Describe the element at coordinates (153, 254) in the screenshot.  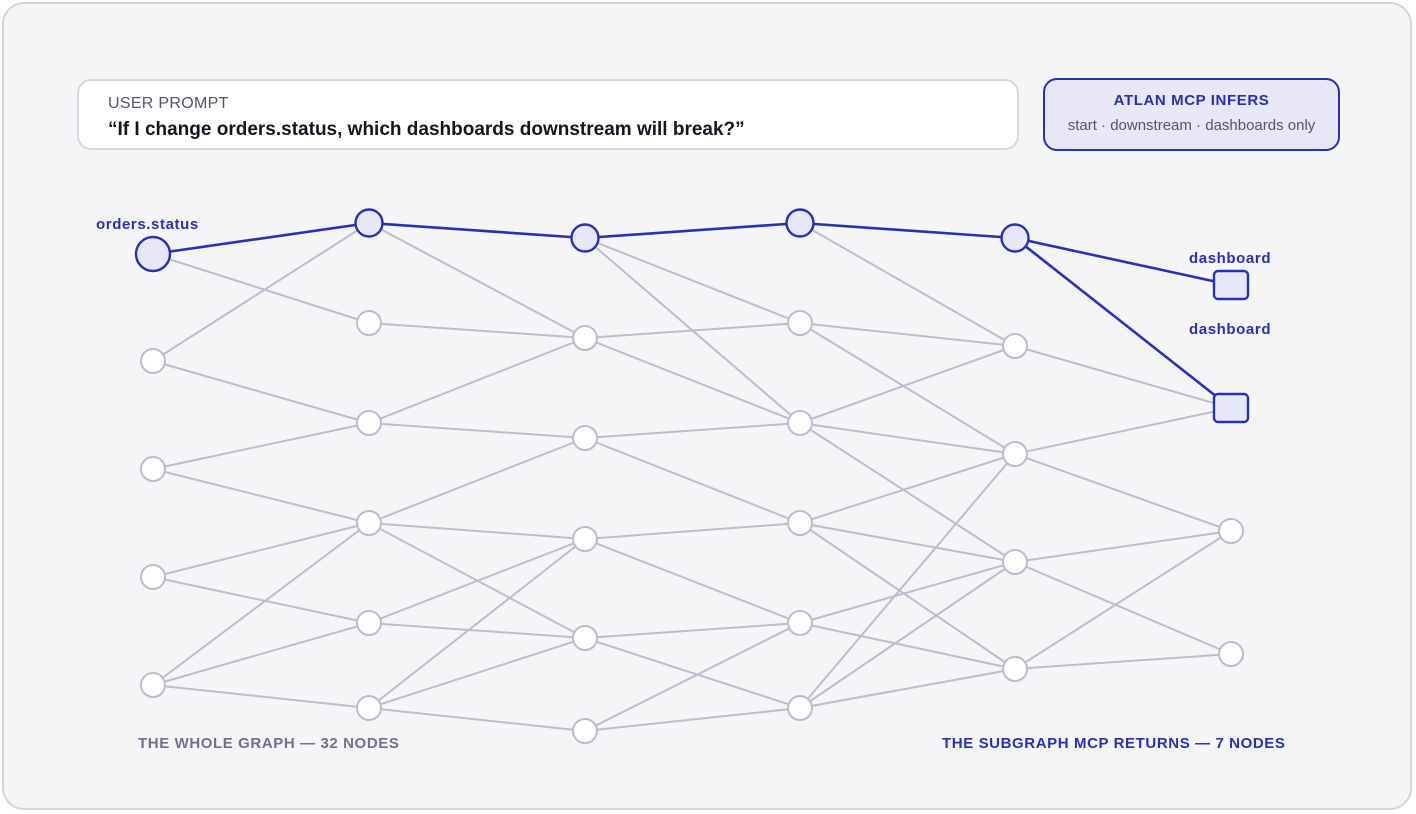
I see `start-node` at that location.